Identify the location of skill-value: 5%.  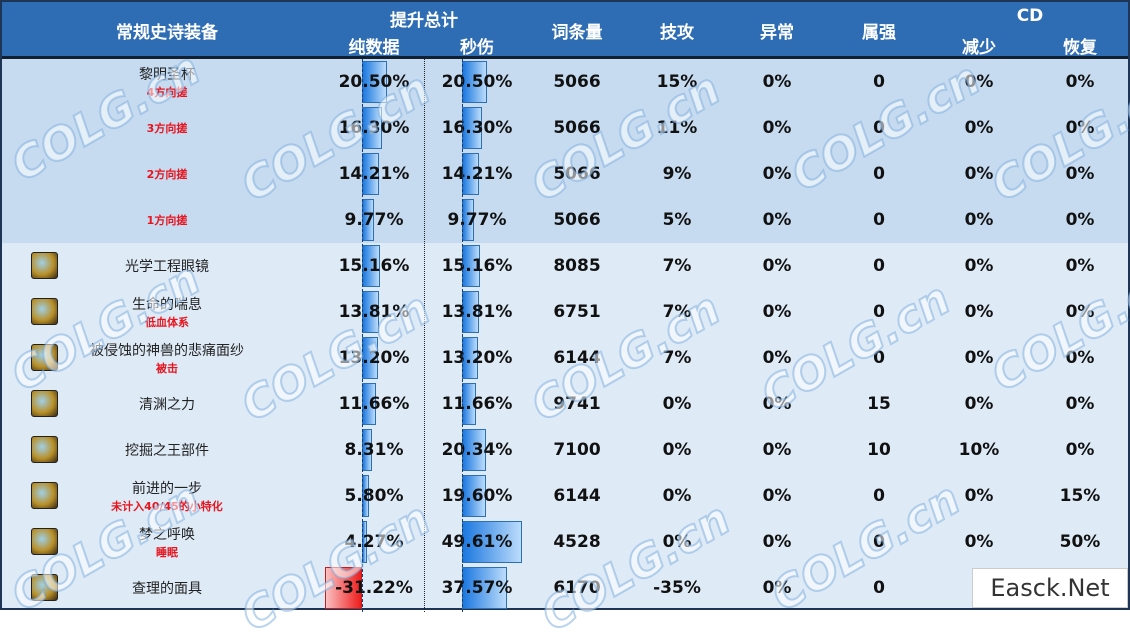
(677, 220).